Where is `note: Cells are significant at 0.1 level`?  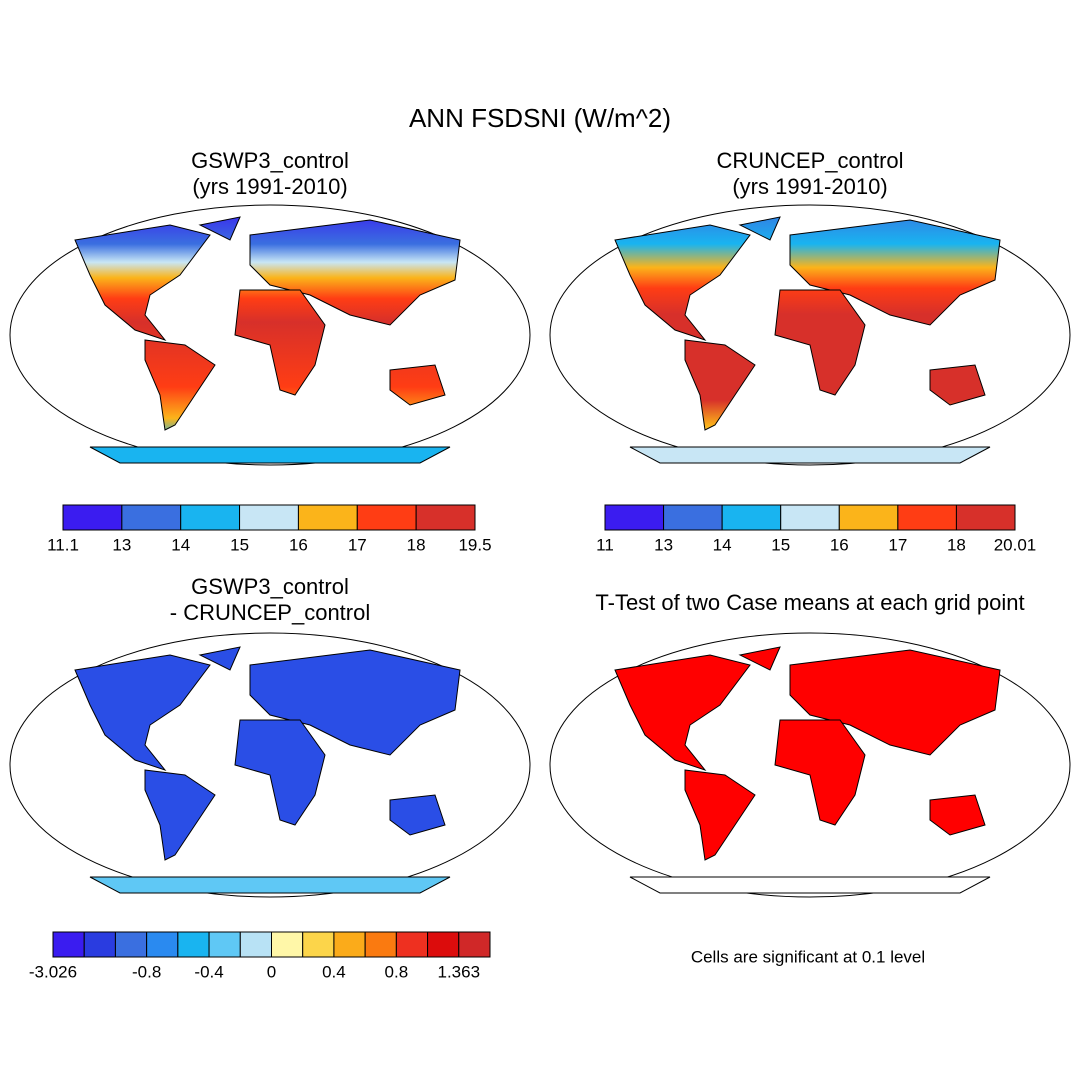
note: Cells are significant at 0.1 level is located at coordinates (808, 956).